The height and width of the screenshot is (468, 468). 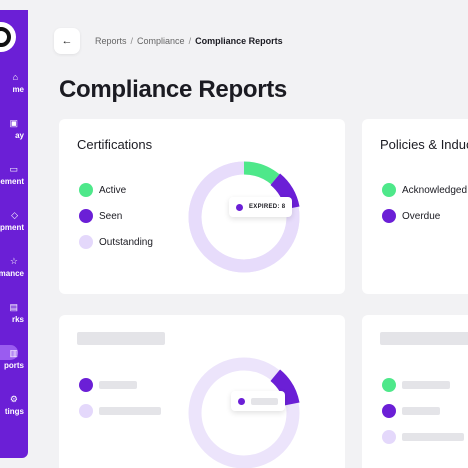 I want to click on pay-icon: ▣, so click(x=13, y=123).